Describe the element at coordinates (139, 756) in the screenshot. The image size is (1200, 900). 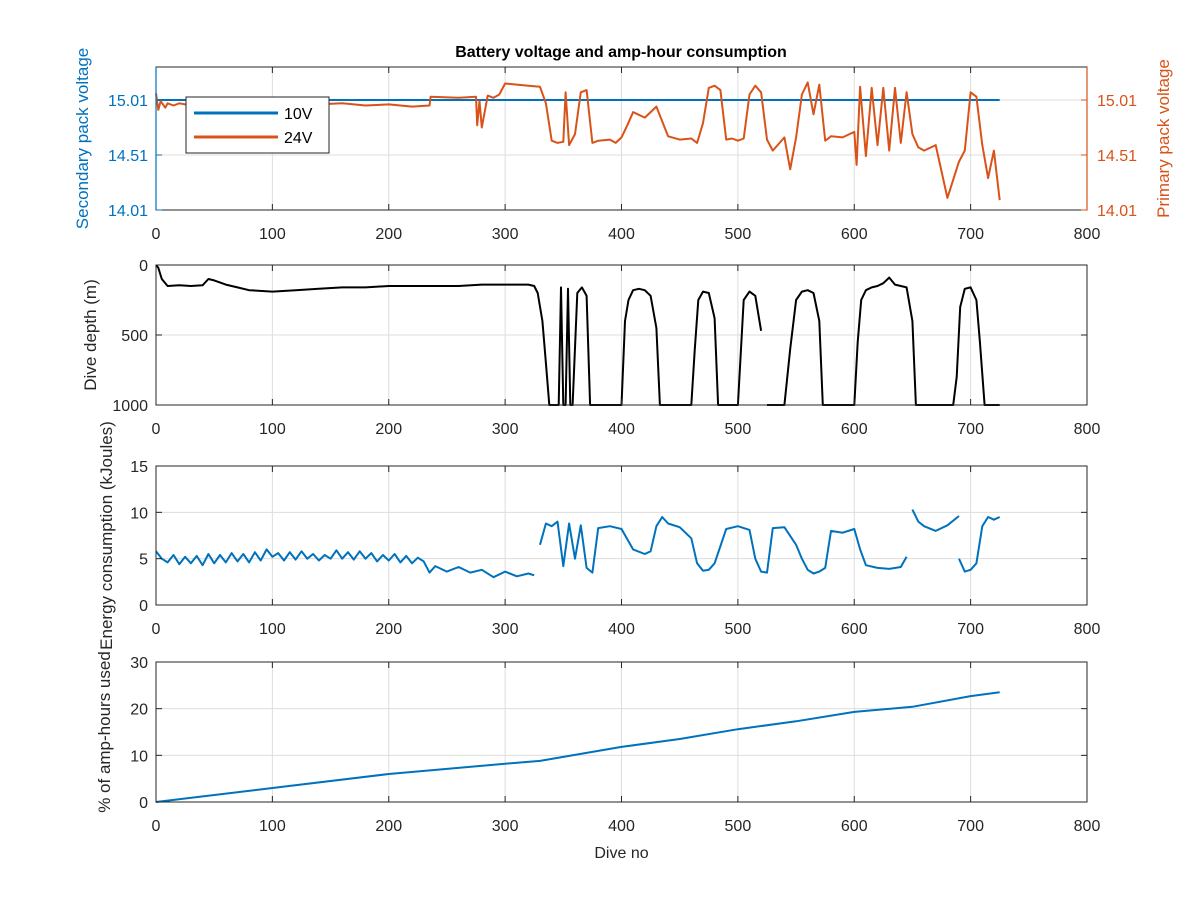
I see `amphours-ytick-label: 10` at that location.